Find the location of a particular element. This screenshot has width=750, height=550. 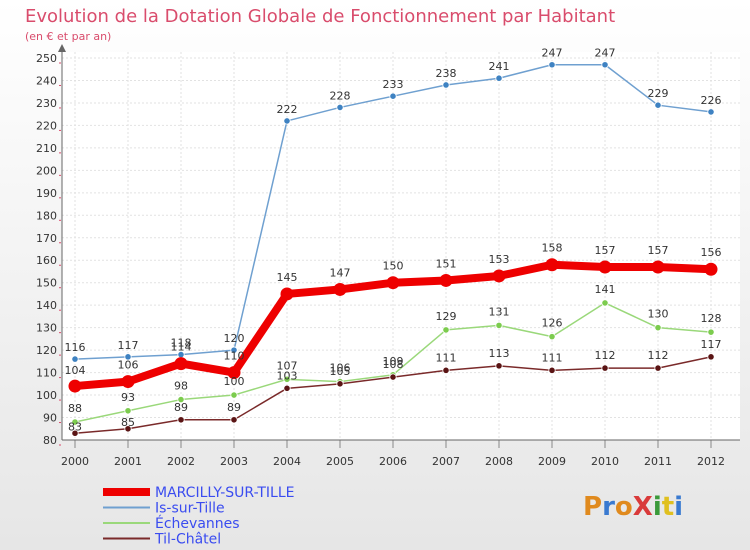

y-tick-label: 110 is located at coordinates (46, 373).